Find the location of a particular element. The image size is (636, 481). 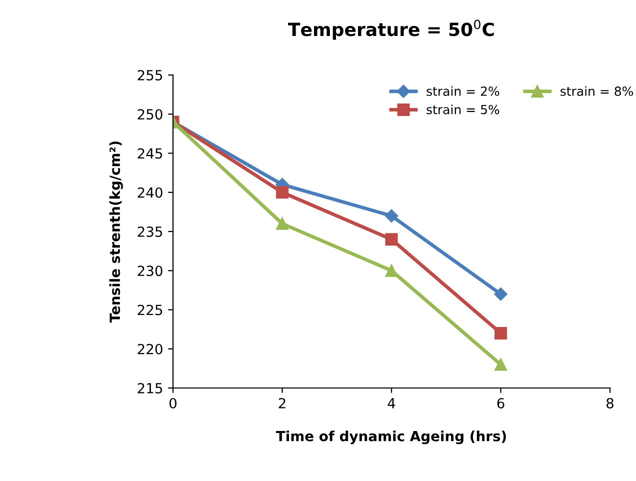

x-tick-label: 4 is located at coordinates (392, 403).